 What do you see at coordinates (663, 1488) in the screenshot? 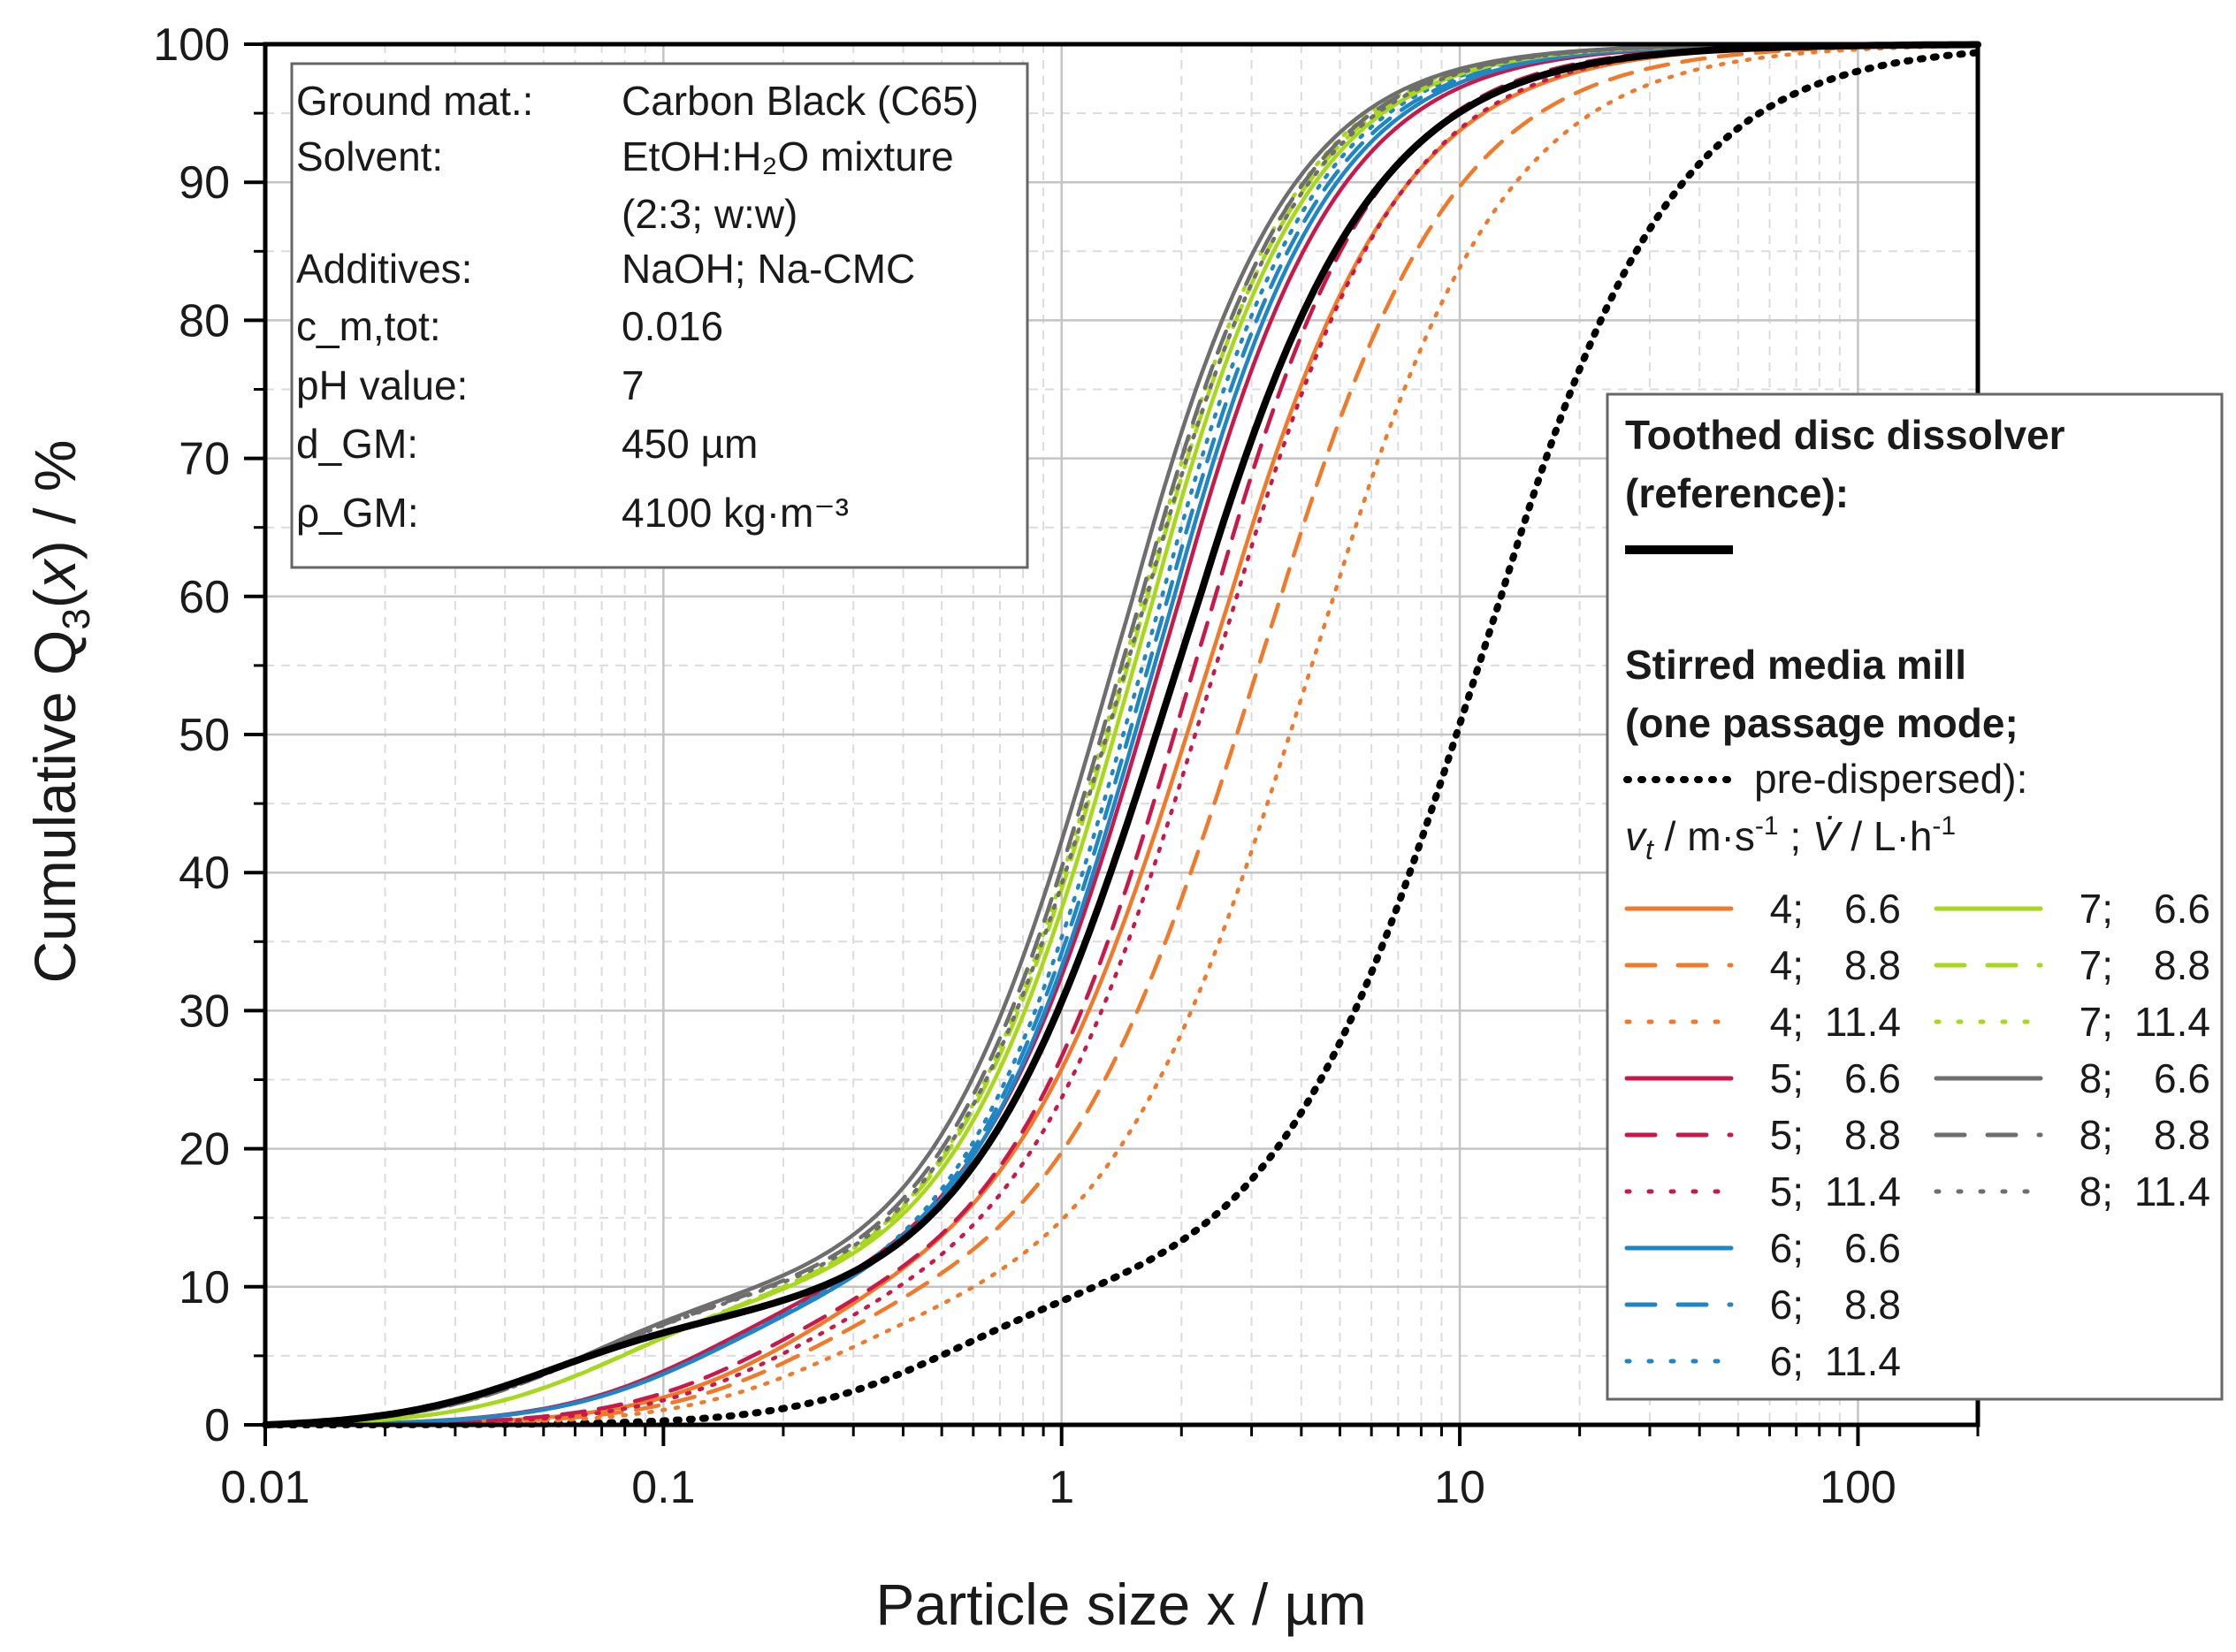
I see `x-tick-label: 0.1` at bounding box center [663, 1488].